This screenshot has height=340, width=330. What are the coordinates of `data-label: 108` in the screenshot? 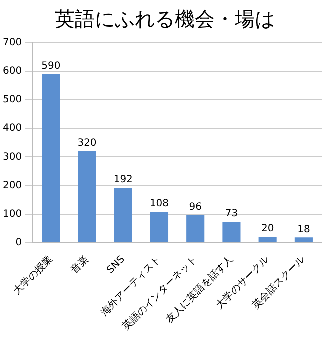 It's located at (160, 204).